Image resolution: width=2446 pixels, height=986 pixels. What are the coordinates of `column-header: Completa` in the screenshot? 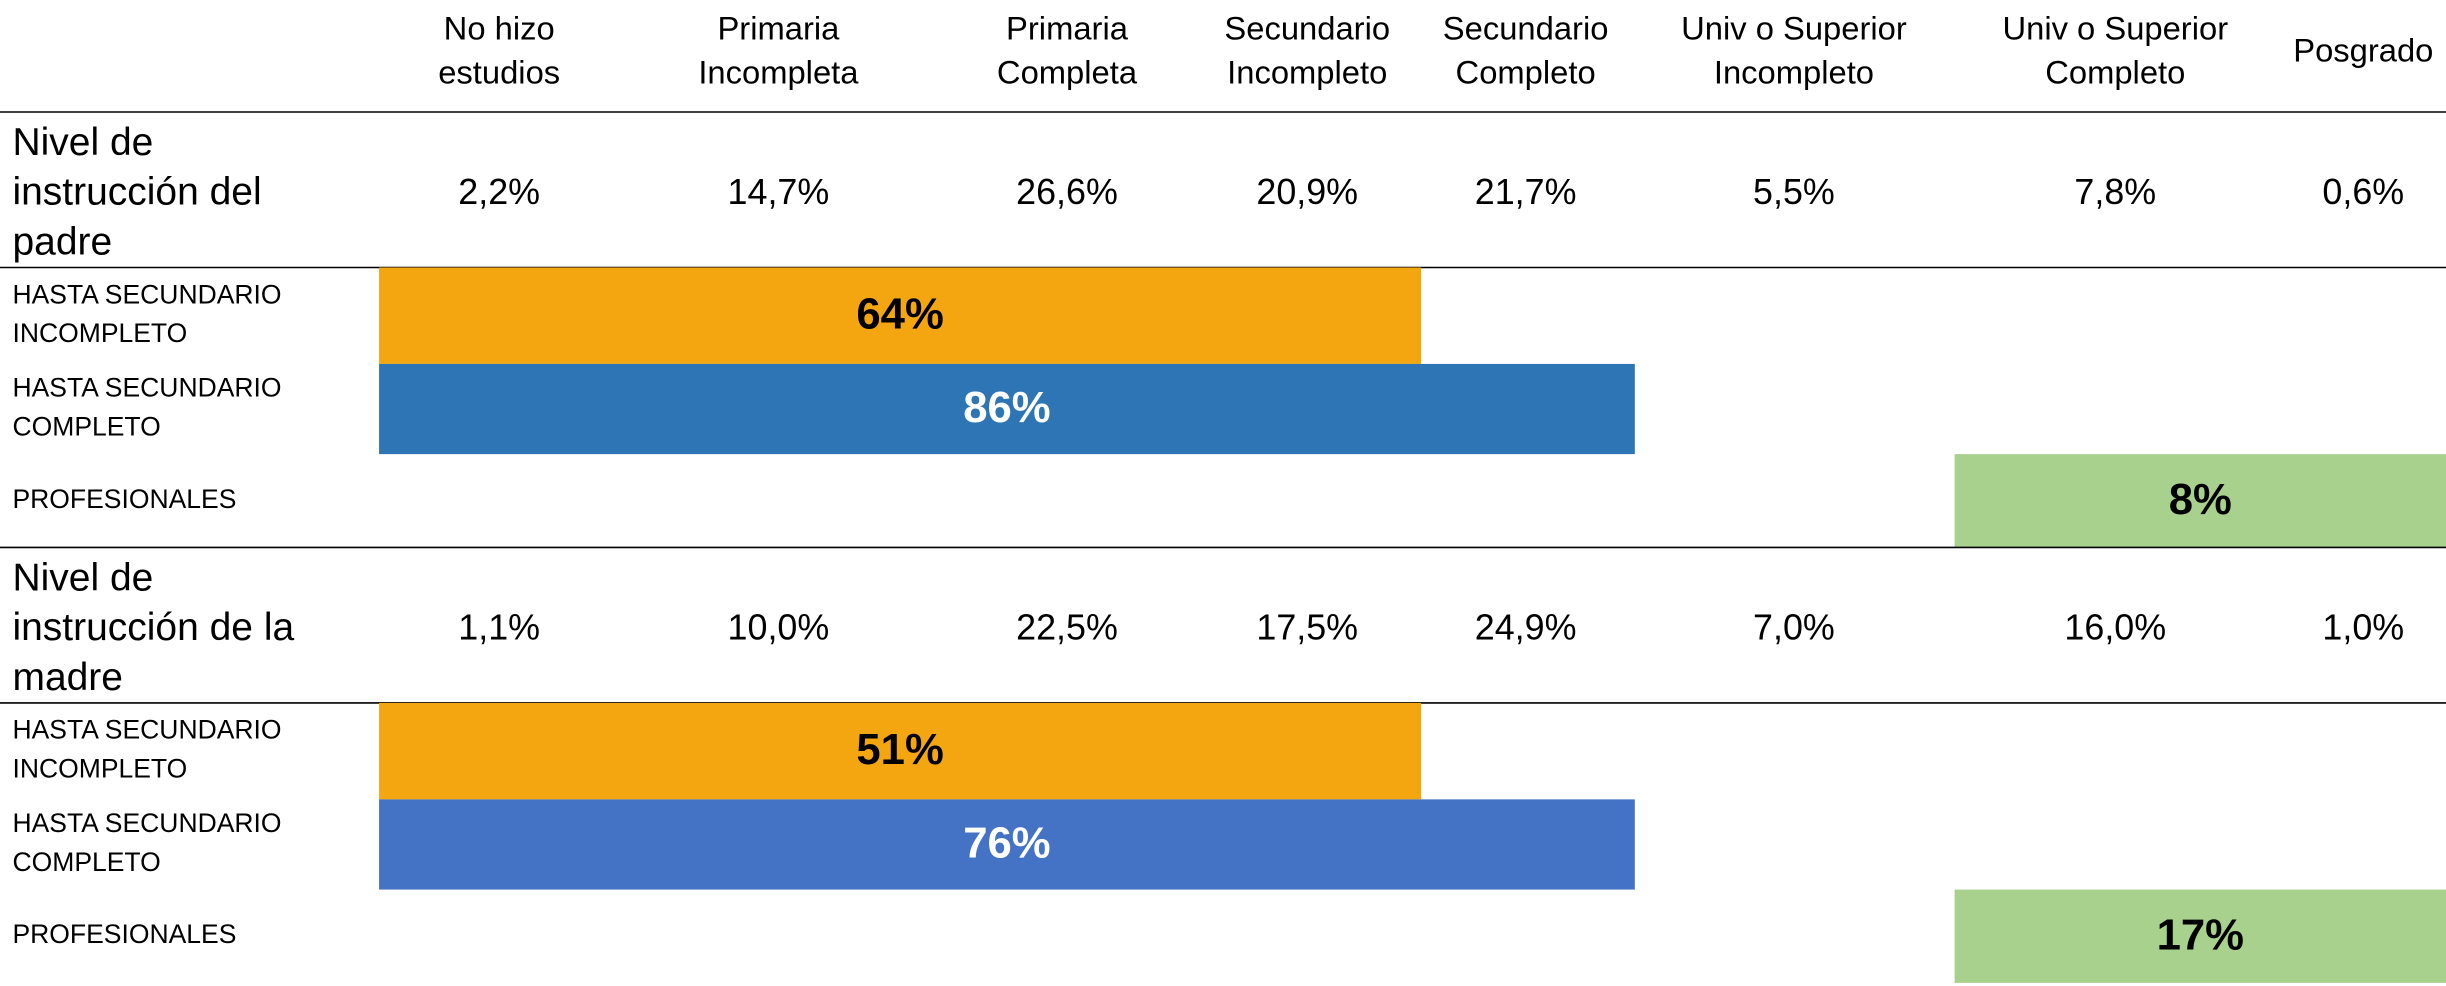 It's located at (1067, 71).